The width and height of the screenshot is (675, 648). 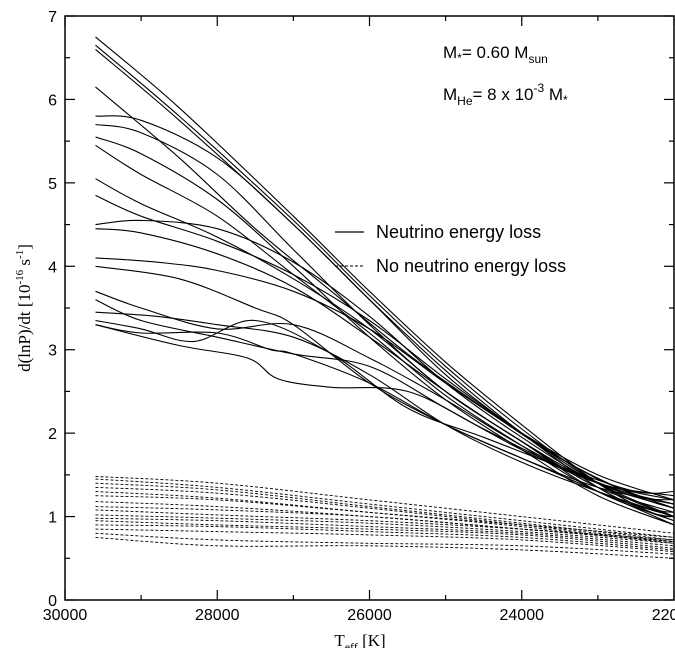 What do you see at coordinates (65, 615) in the screenshot?
I see `x-tick-label-30000: 30000` at bounding box center [65, 615].